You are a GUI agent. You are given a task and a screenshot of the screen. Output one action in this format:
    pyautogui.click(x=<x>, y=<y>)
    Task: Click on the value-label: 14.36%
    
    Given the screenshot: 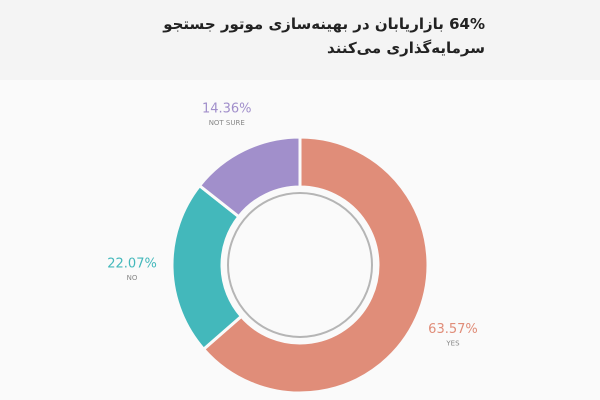 What is the action you would take?
    pyautogui.click(x=227, y=108)
    